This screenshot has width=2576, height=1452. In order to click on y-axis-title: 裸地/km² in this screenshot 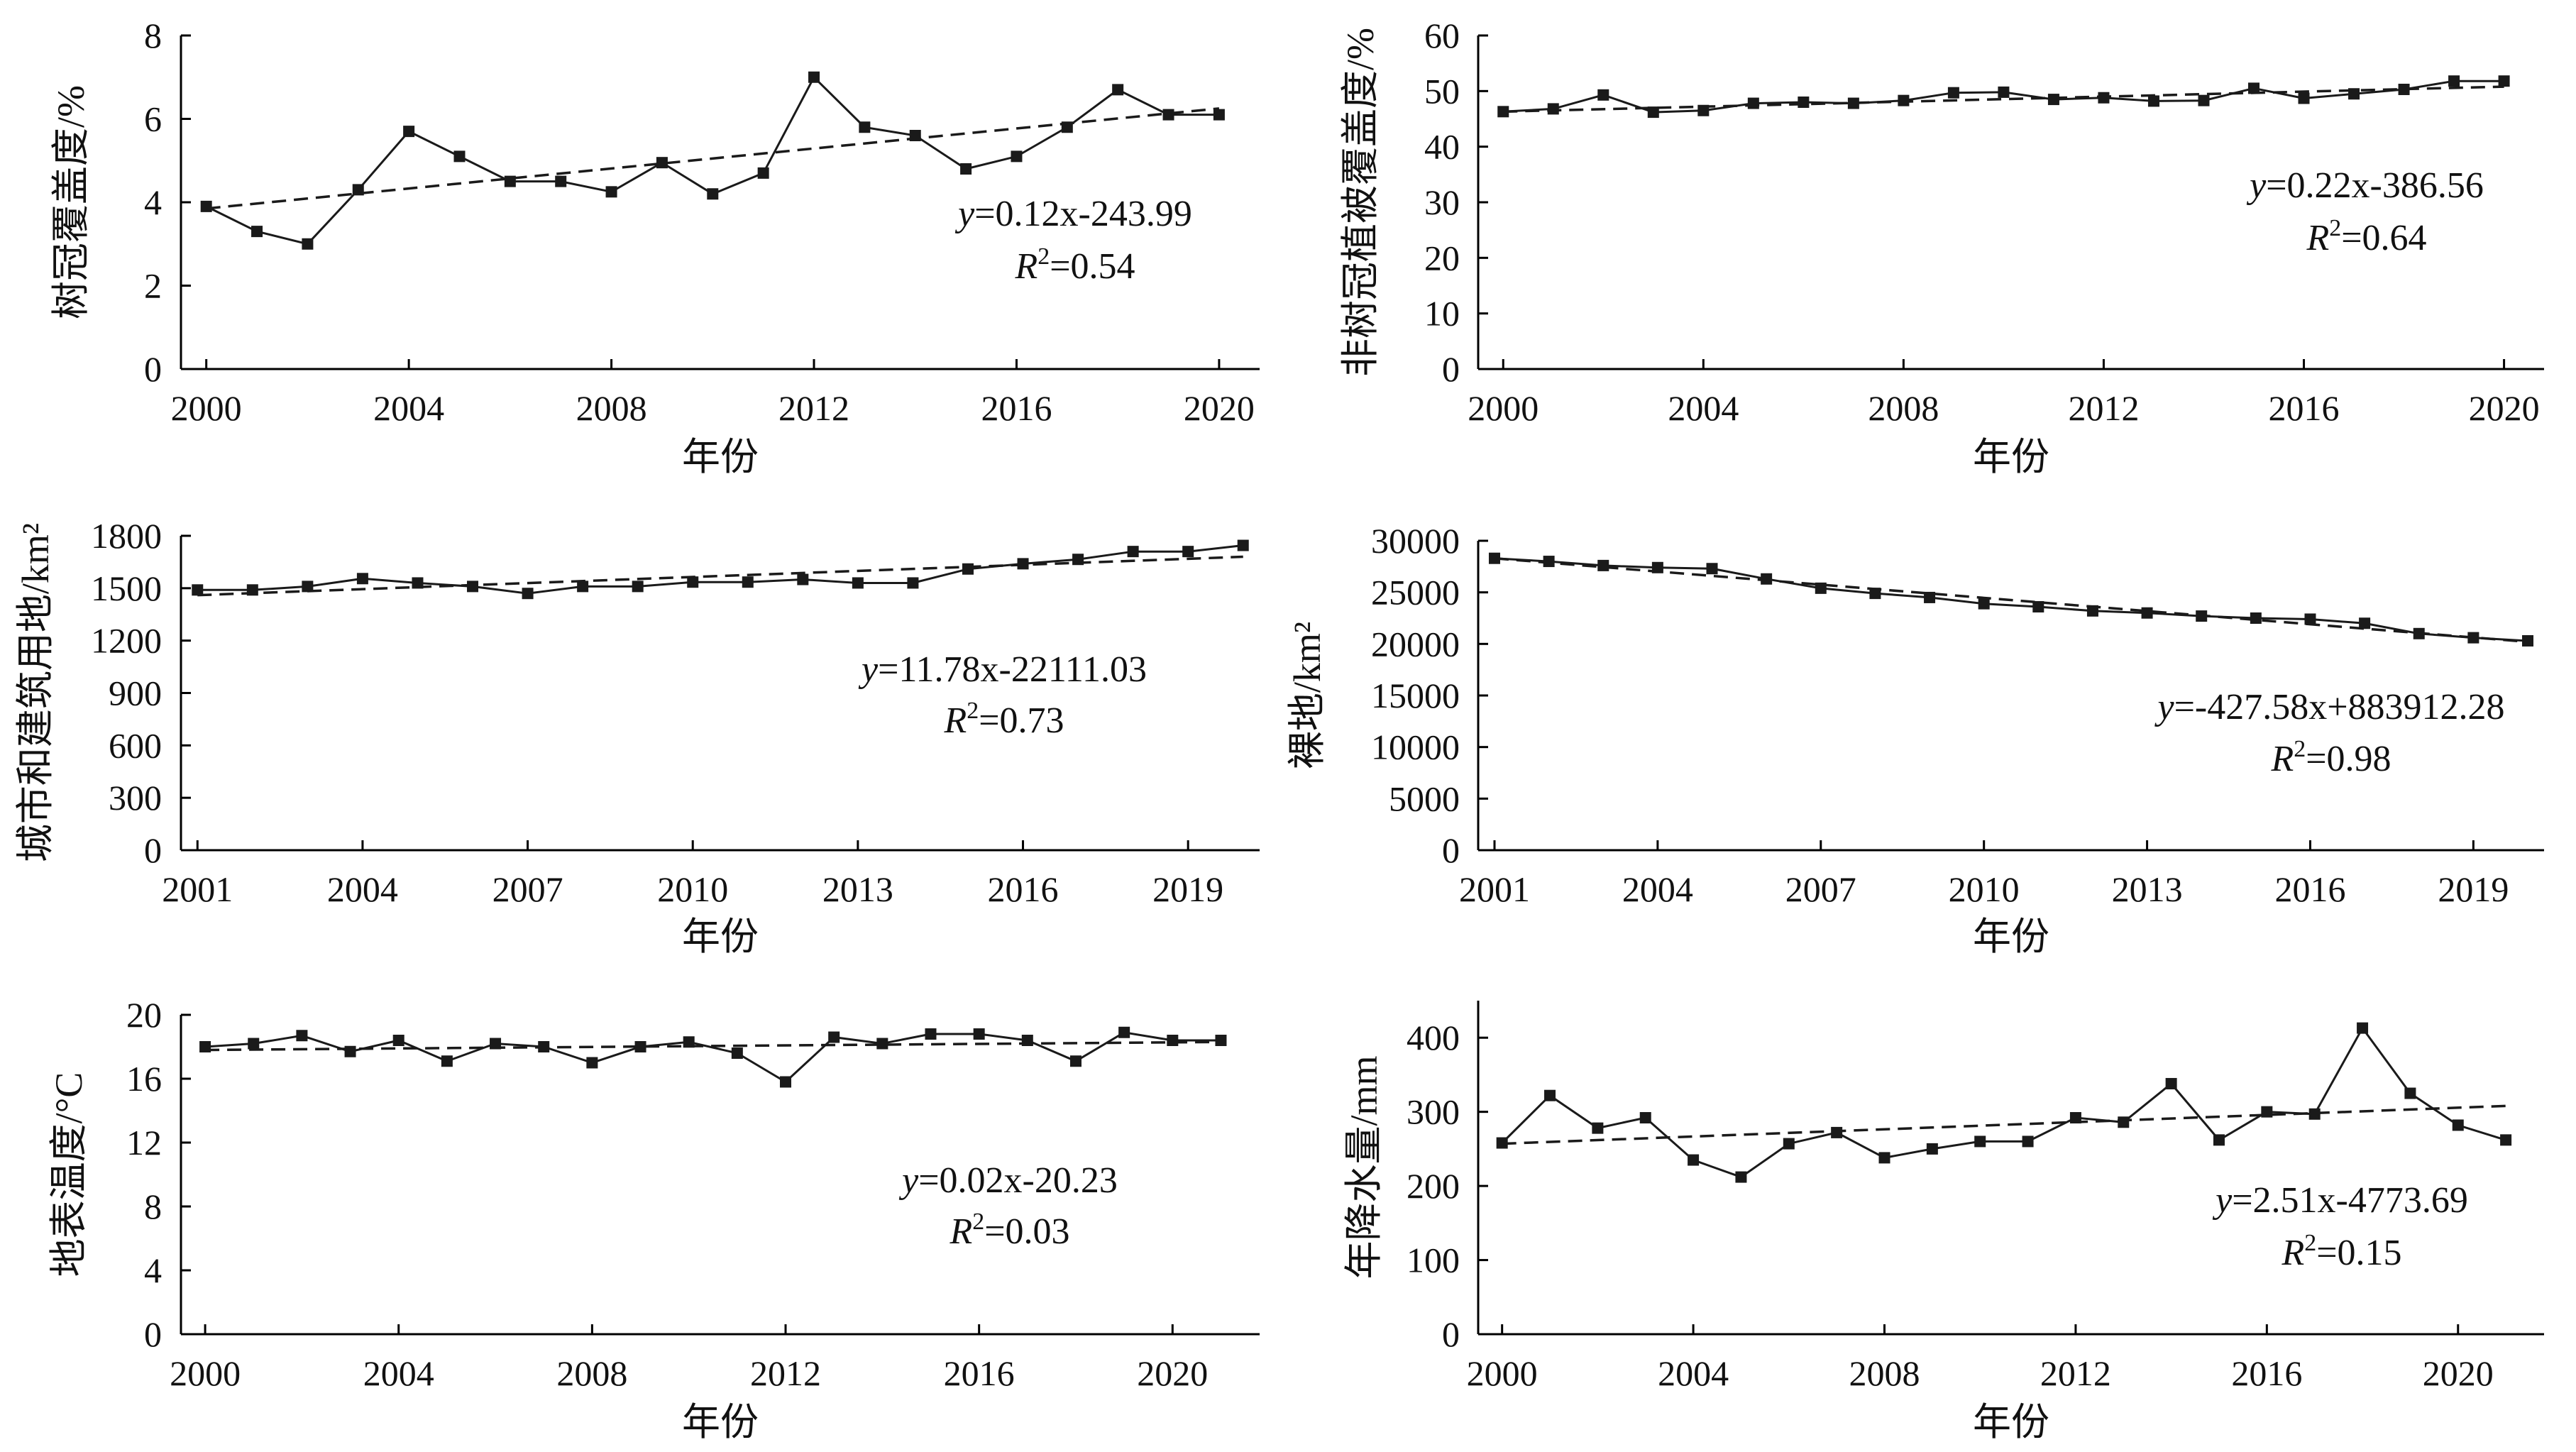, I will do `click(1307, 696)`.